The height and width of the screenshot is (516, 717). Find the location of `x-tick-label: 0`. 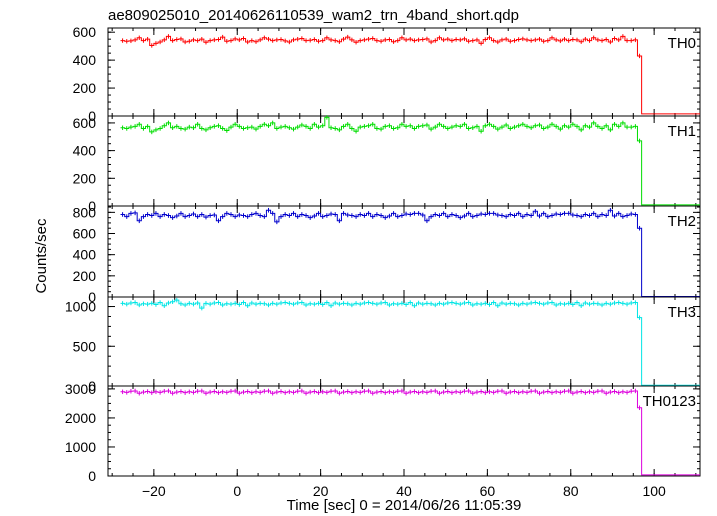

x-tick-label: 0 is located at coordinates (237, 491).